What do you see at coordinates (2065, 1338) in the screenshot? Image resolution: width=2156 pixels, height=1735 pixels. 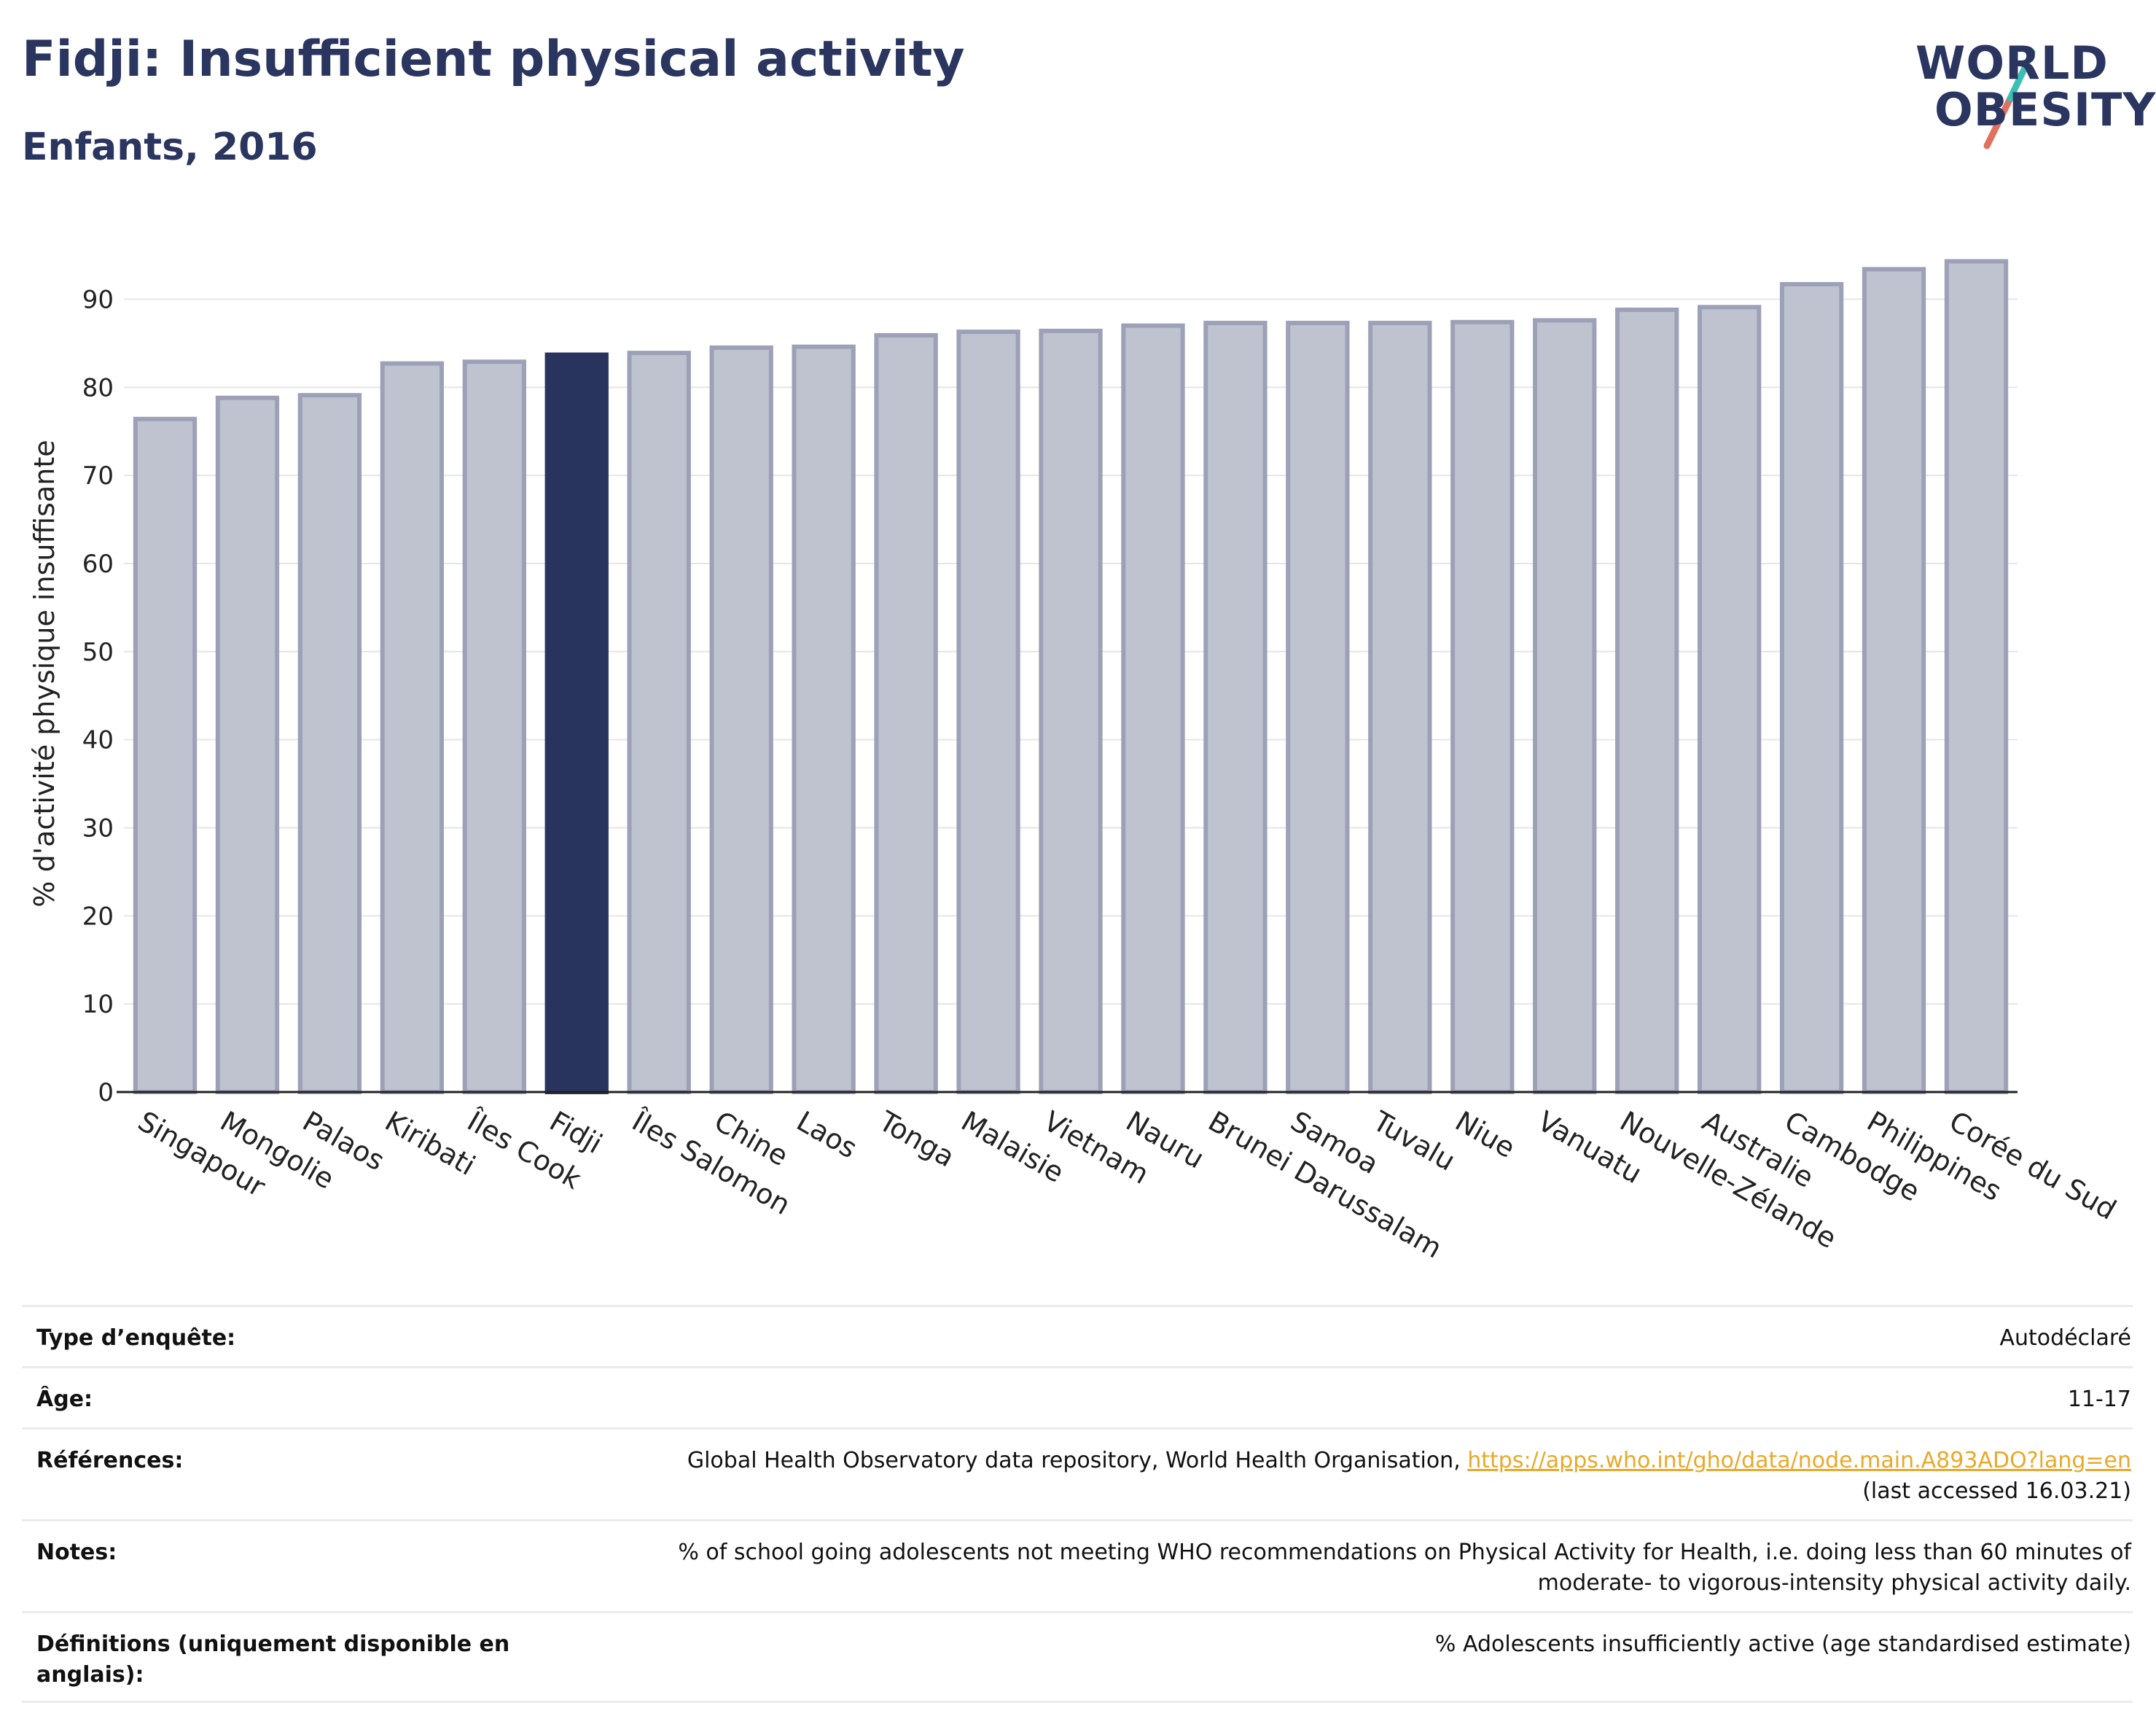 I see `survey-type-value: Autodéclaré` at bounding box center [2065, 1338].